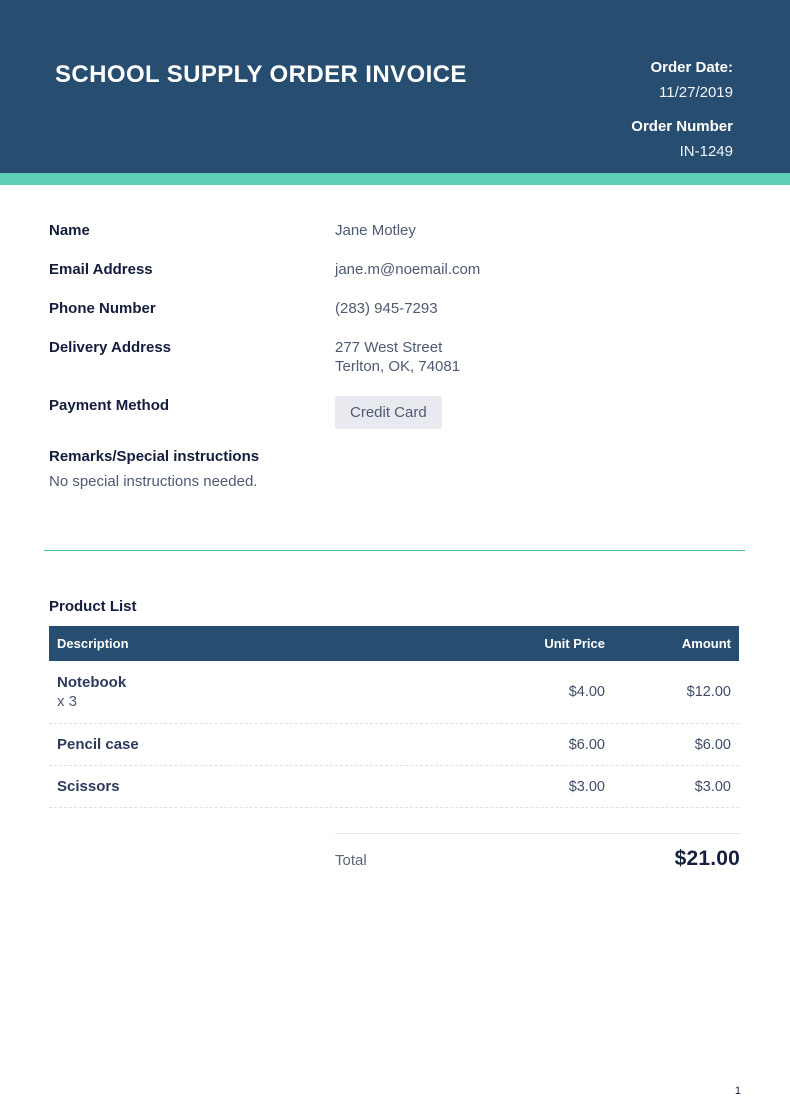 The width and height of the screenshot is (790, 1118). I want to click on column-header-unit-price: Unit Price, so click(574, 643).